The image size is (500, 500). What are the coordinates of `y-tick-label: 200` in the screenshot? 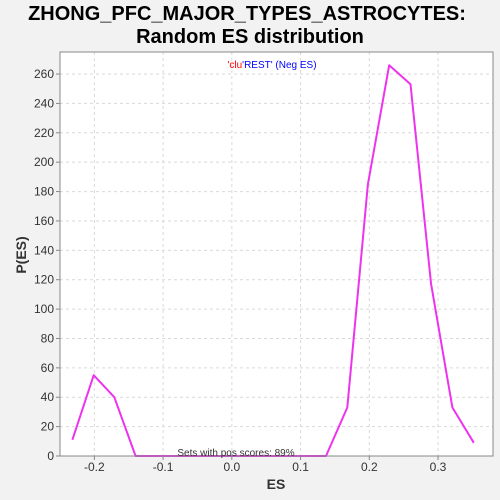 It's located at (44, 162).